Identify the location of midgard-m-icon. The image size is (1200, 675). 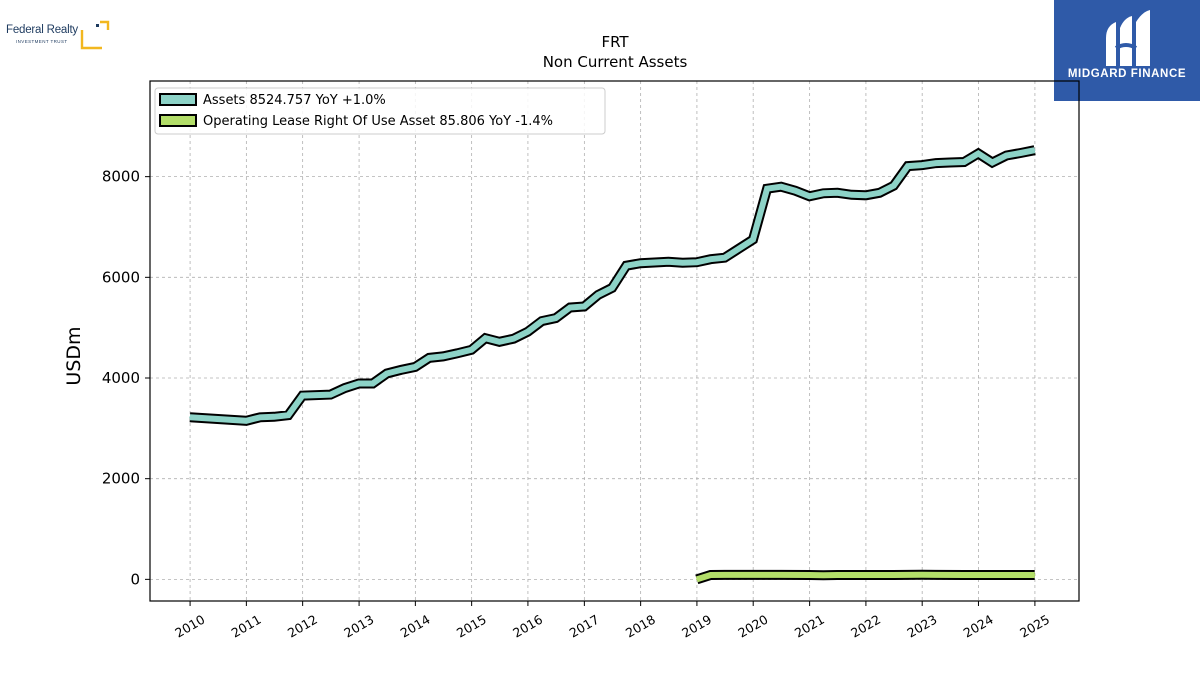
(1128, 38).